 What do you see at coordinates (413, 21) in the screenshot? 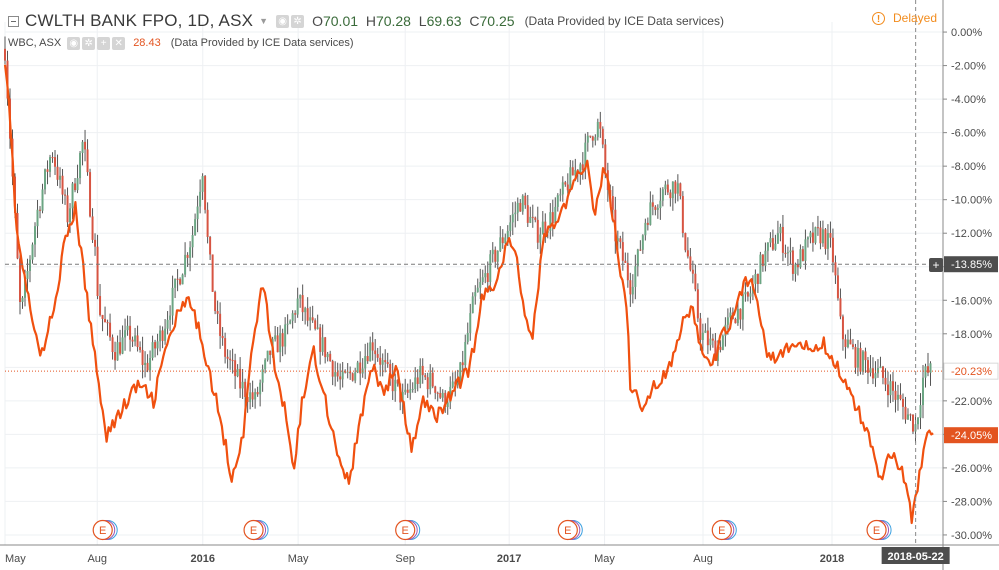
I see `ohlc-values: O70.01 H70.28 L69.63 C70.25` at bounding box center [413, 21].